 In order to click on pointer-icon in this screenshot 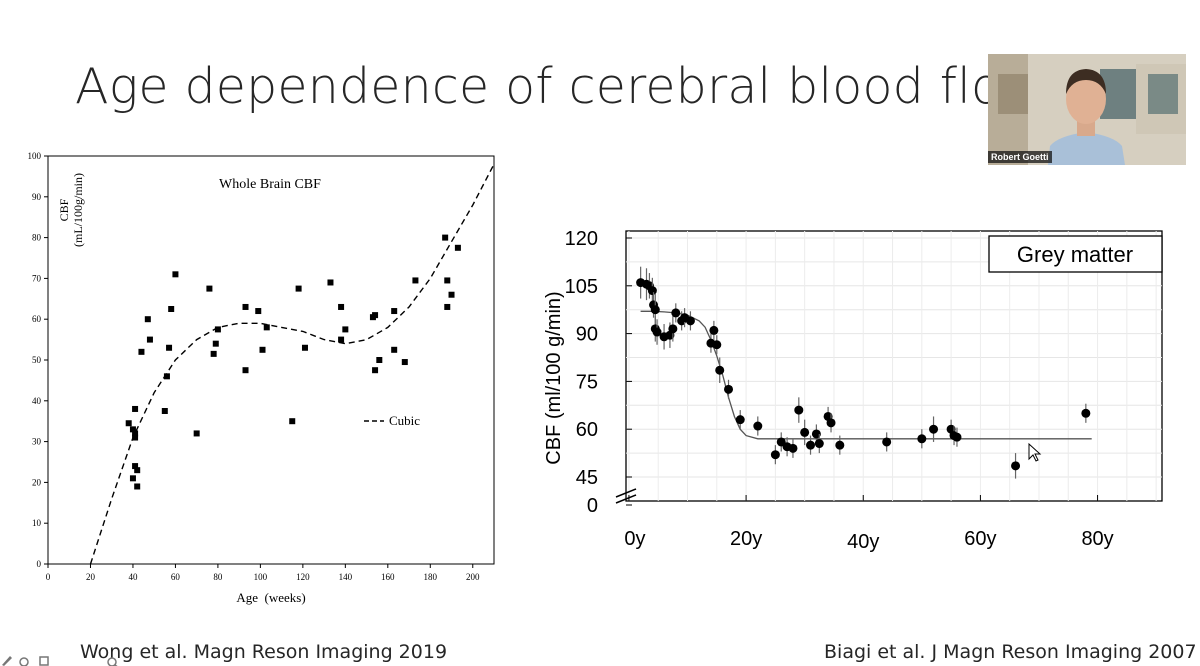, I will do `click(24, 661)`.